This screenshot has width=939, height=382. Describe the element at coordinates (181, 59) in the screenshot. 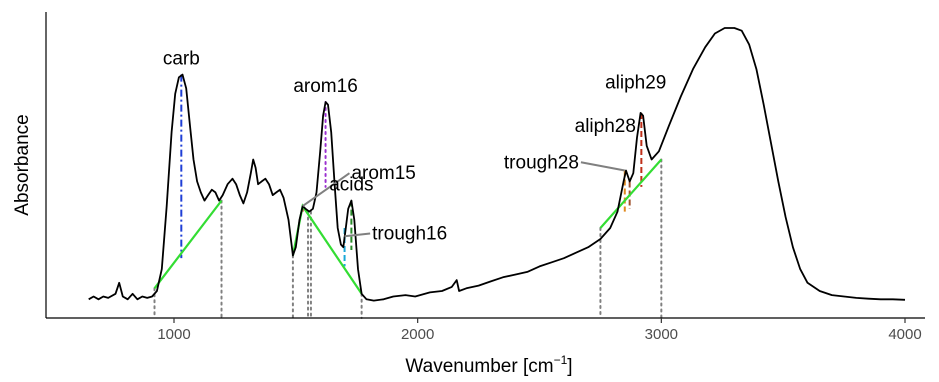

I see `annotation-label-0: carb` at that location.